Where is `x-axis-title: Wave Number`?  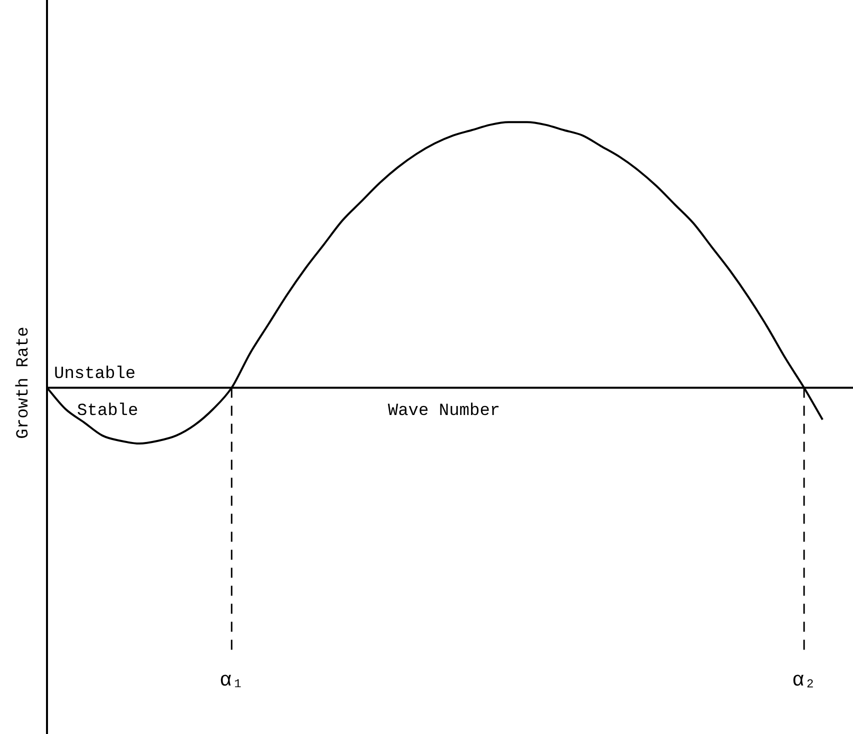
x-axis-title: Wave Number is located at coordinates (444, 411).